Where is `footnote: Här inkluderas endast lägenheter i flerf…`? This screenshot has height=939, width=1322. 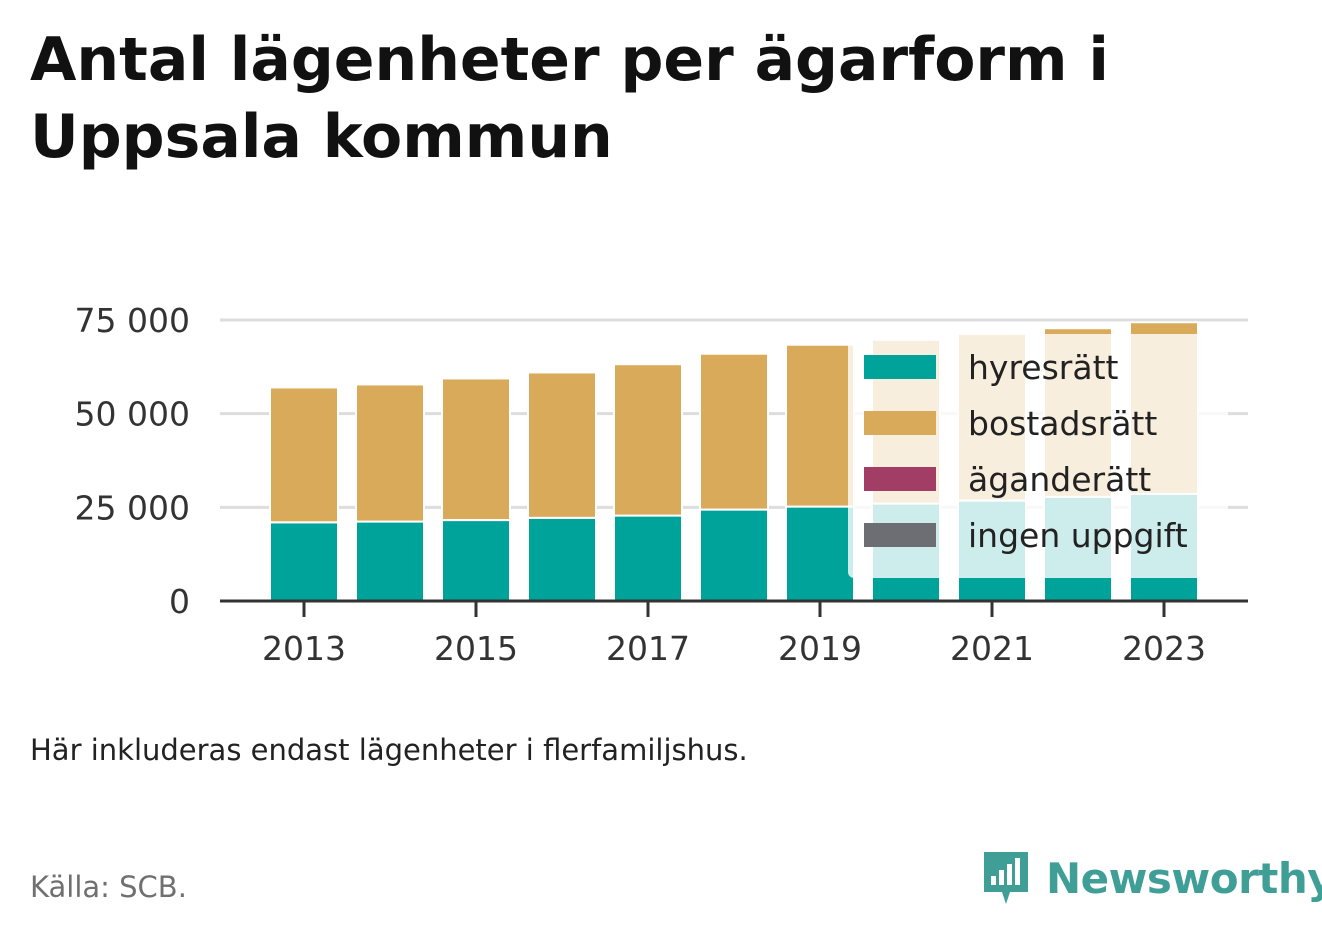
footnote: Här inkluderas endast lägenheter i flerf… is located at coordinates (389, 750).